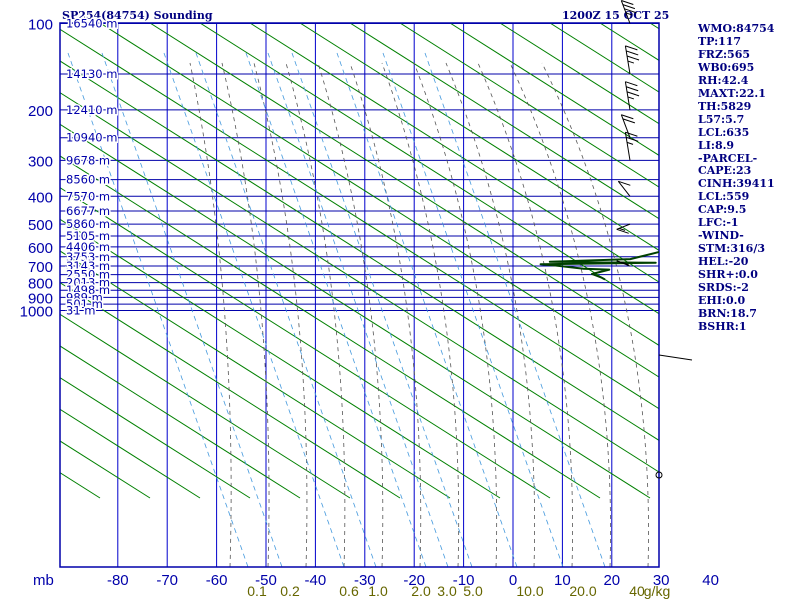 The width and height of the screenshot is (800, 600). What do you see at coordinates (637, 591) in the screenshot?
I see `mixing-ratio-label-40: 40` at bounding box center [637, 591].